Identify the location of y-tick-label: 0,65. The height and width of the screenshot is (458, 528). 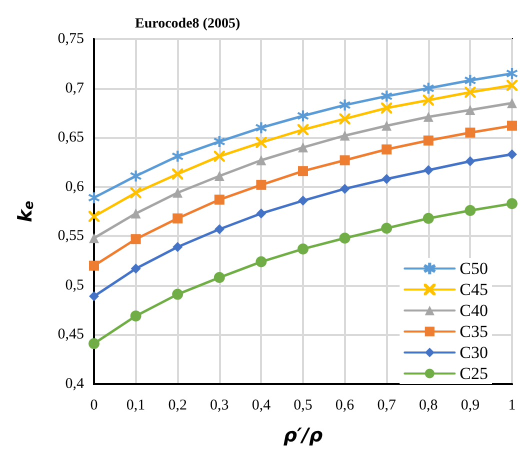
(71, 138).